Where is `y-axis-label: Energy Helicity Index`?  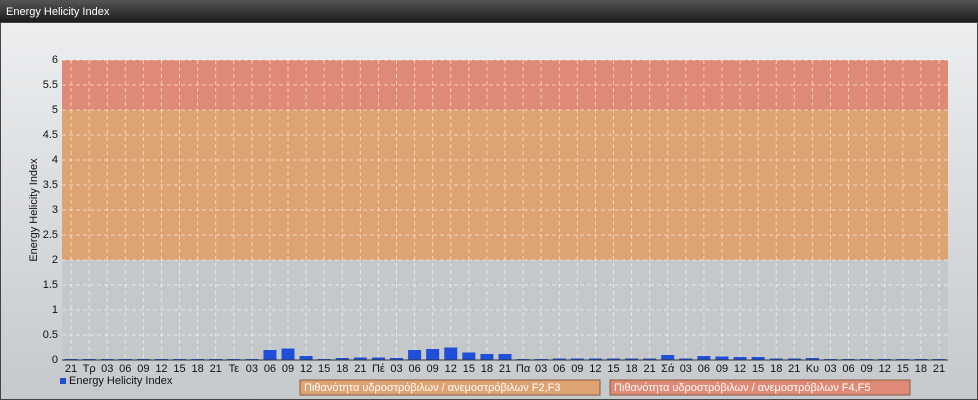 y-axis-label: Energy Helicity Index is located at coordinates (34, 210).